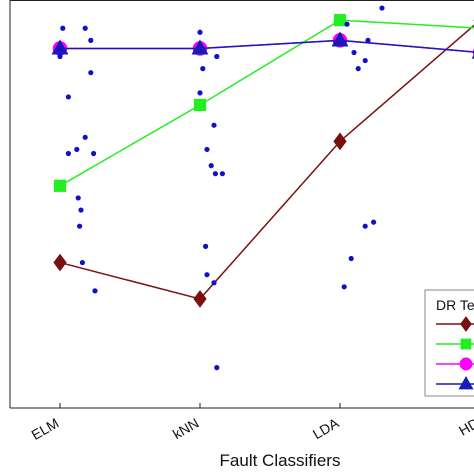 The image size is (474, 474). Describe the element at coordinates (267, 46) in the screenshot. I see `series-4-line` at that location.